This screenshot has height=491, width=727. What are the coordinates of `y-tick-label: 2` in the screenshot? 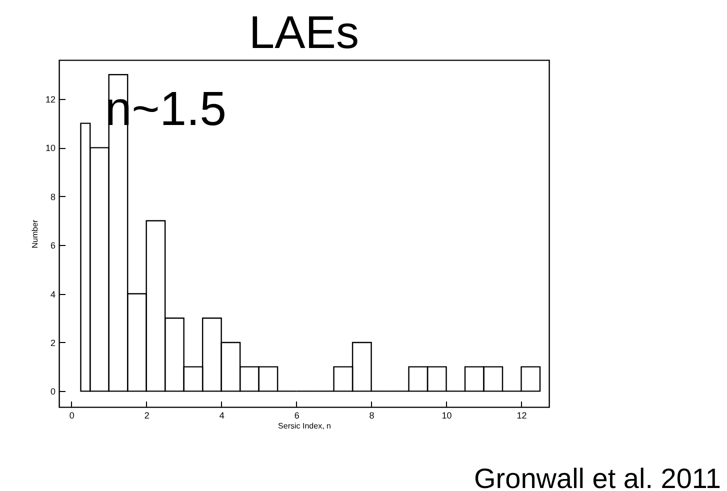 It's located at (53, 343).